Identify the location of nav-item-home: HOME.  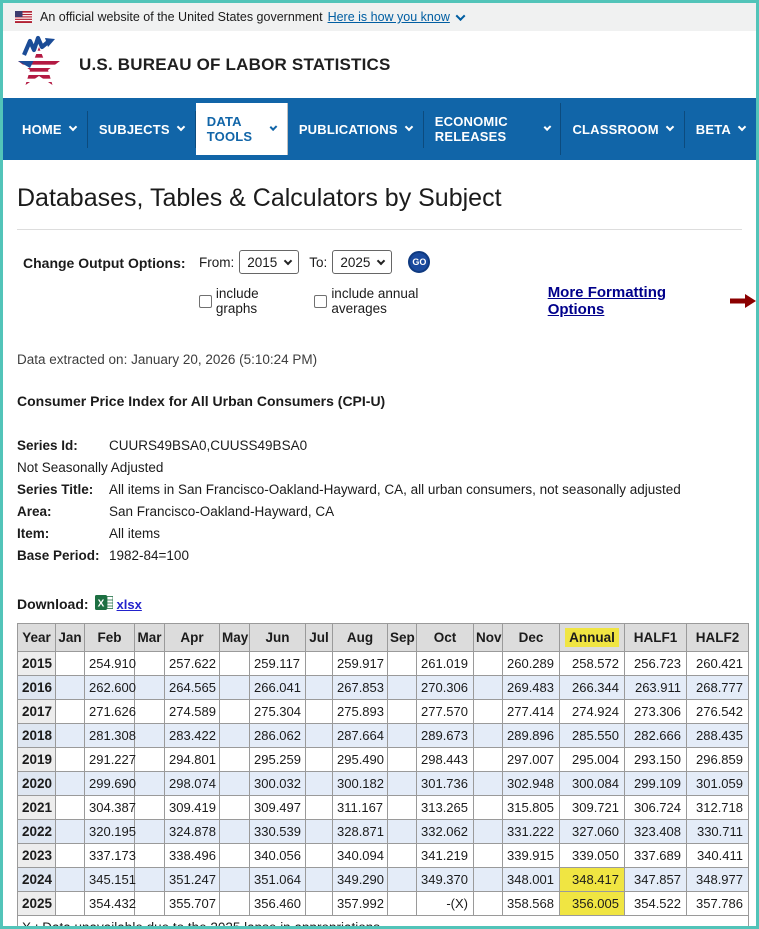
(49, 129).